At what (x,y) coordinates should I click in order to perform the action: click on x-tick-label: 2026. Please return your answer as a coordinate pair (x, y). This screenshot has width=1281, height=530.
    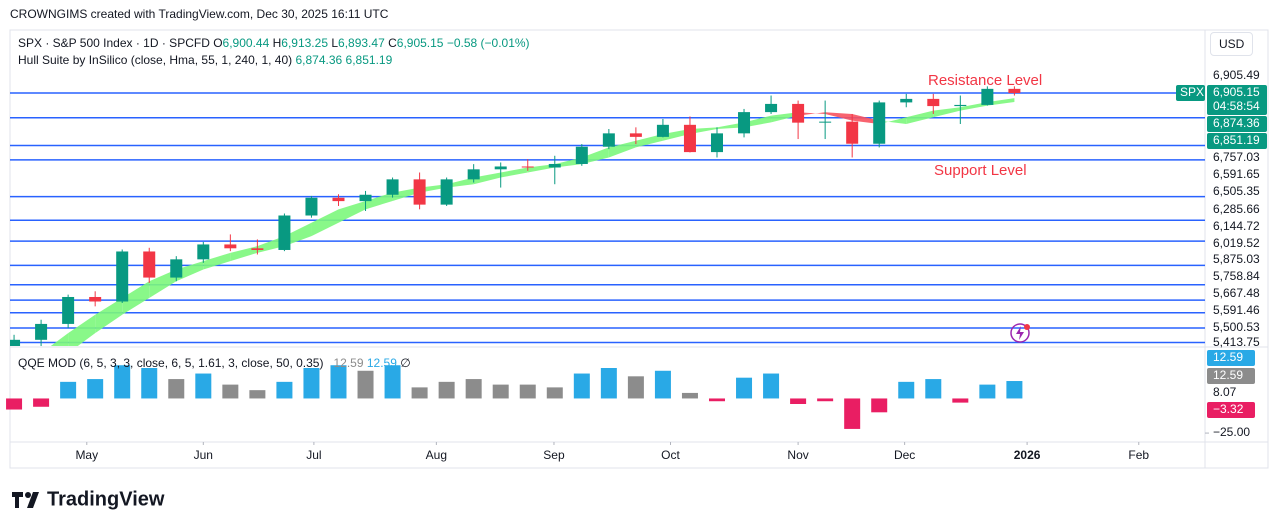
    Looking at the image, I should click on (1027, 455).